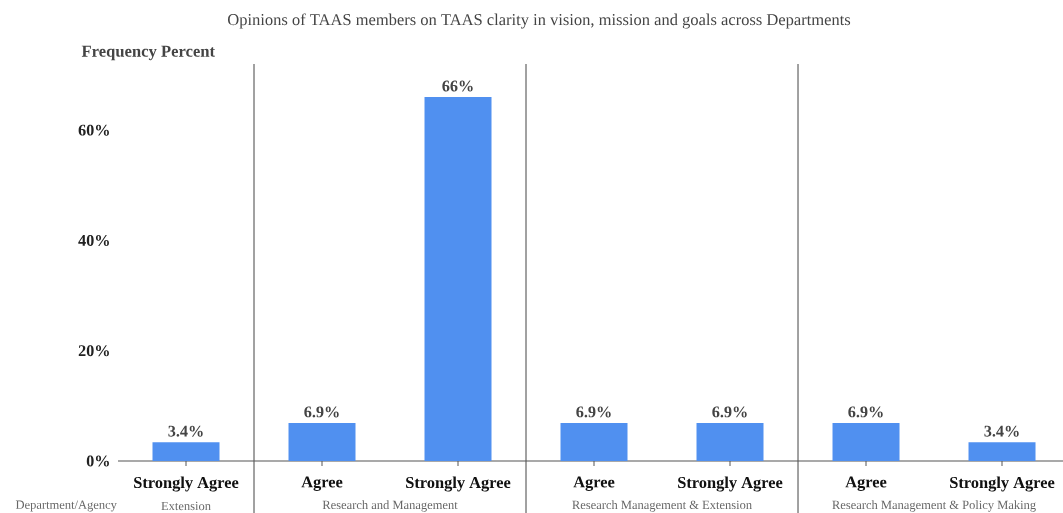 The width and height of the screenshot is (1063, 513). I want to click on chart-title: Opinions of TAAS members on TAAS clarity in vision, mission and goals across Departments, so click(539, 21).